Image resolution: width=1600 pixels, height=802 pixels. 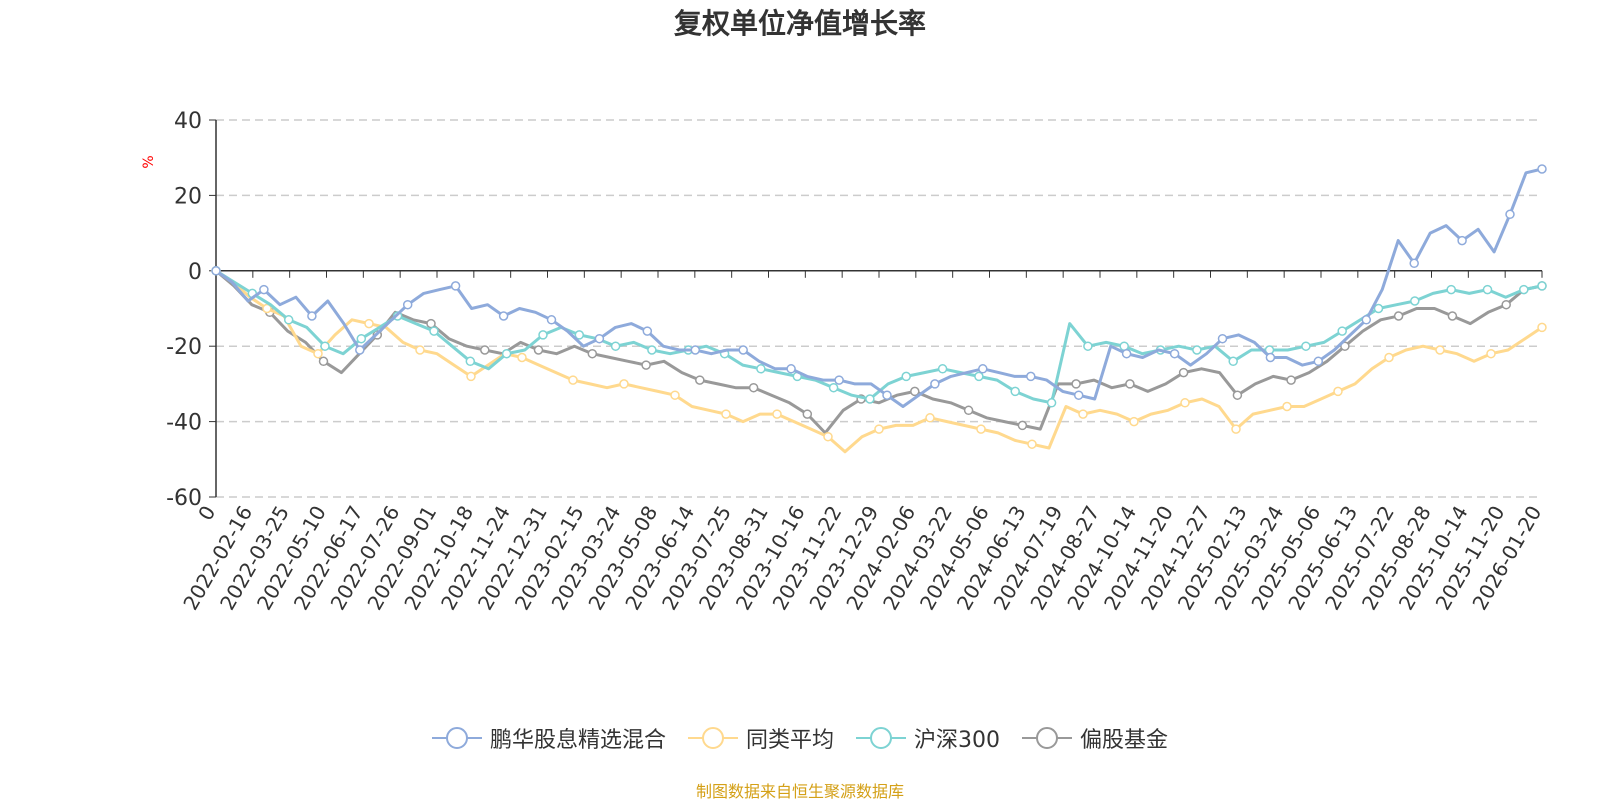 I want to click on legend-item-series-4: 偏股基金, so click(x=1095, y=738).